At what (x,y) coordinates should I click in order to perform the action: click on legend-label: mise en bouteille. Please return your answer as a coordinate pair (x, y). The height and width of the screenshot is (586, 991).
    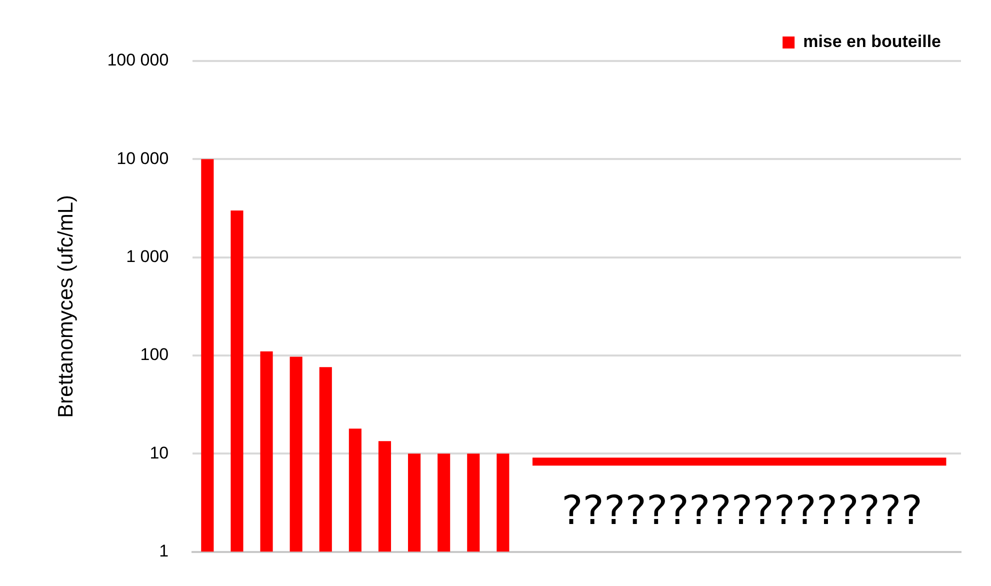
    Looking at the image, I should click on (872, 42).